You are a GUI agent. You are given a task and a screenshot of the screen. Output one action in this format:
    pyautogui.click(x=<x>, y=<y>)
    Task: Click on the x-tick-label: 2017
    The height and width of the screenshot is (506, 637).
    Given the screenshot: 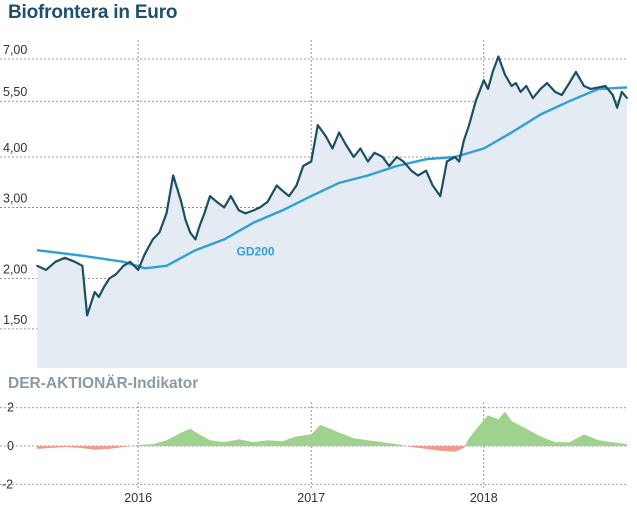 What is the action you would take?
    pyautogui.click(x=311, y=498)
    